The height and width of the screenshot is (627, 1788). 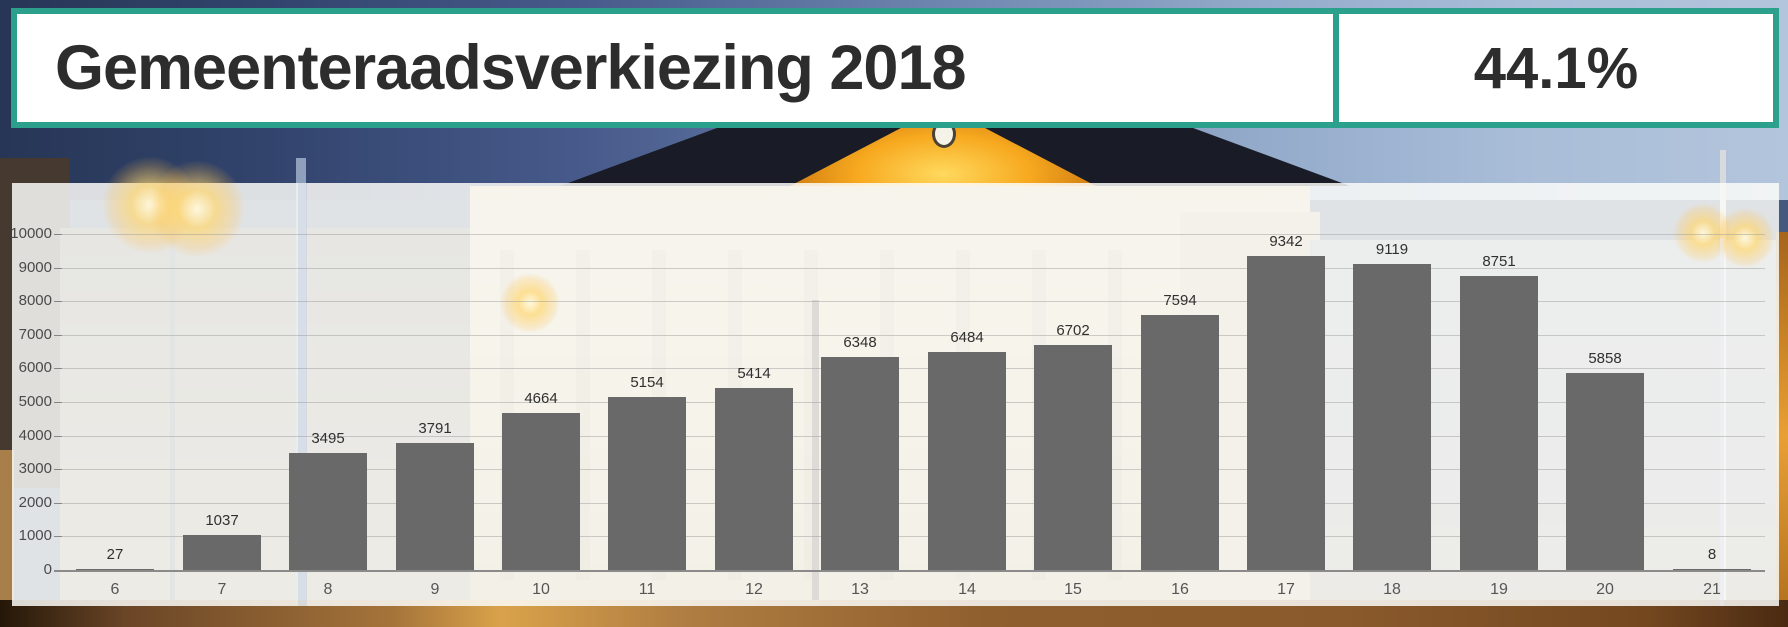 I want to click on bar-value-label: 3791, so click(x=435, y=428).